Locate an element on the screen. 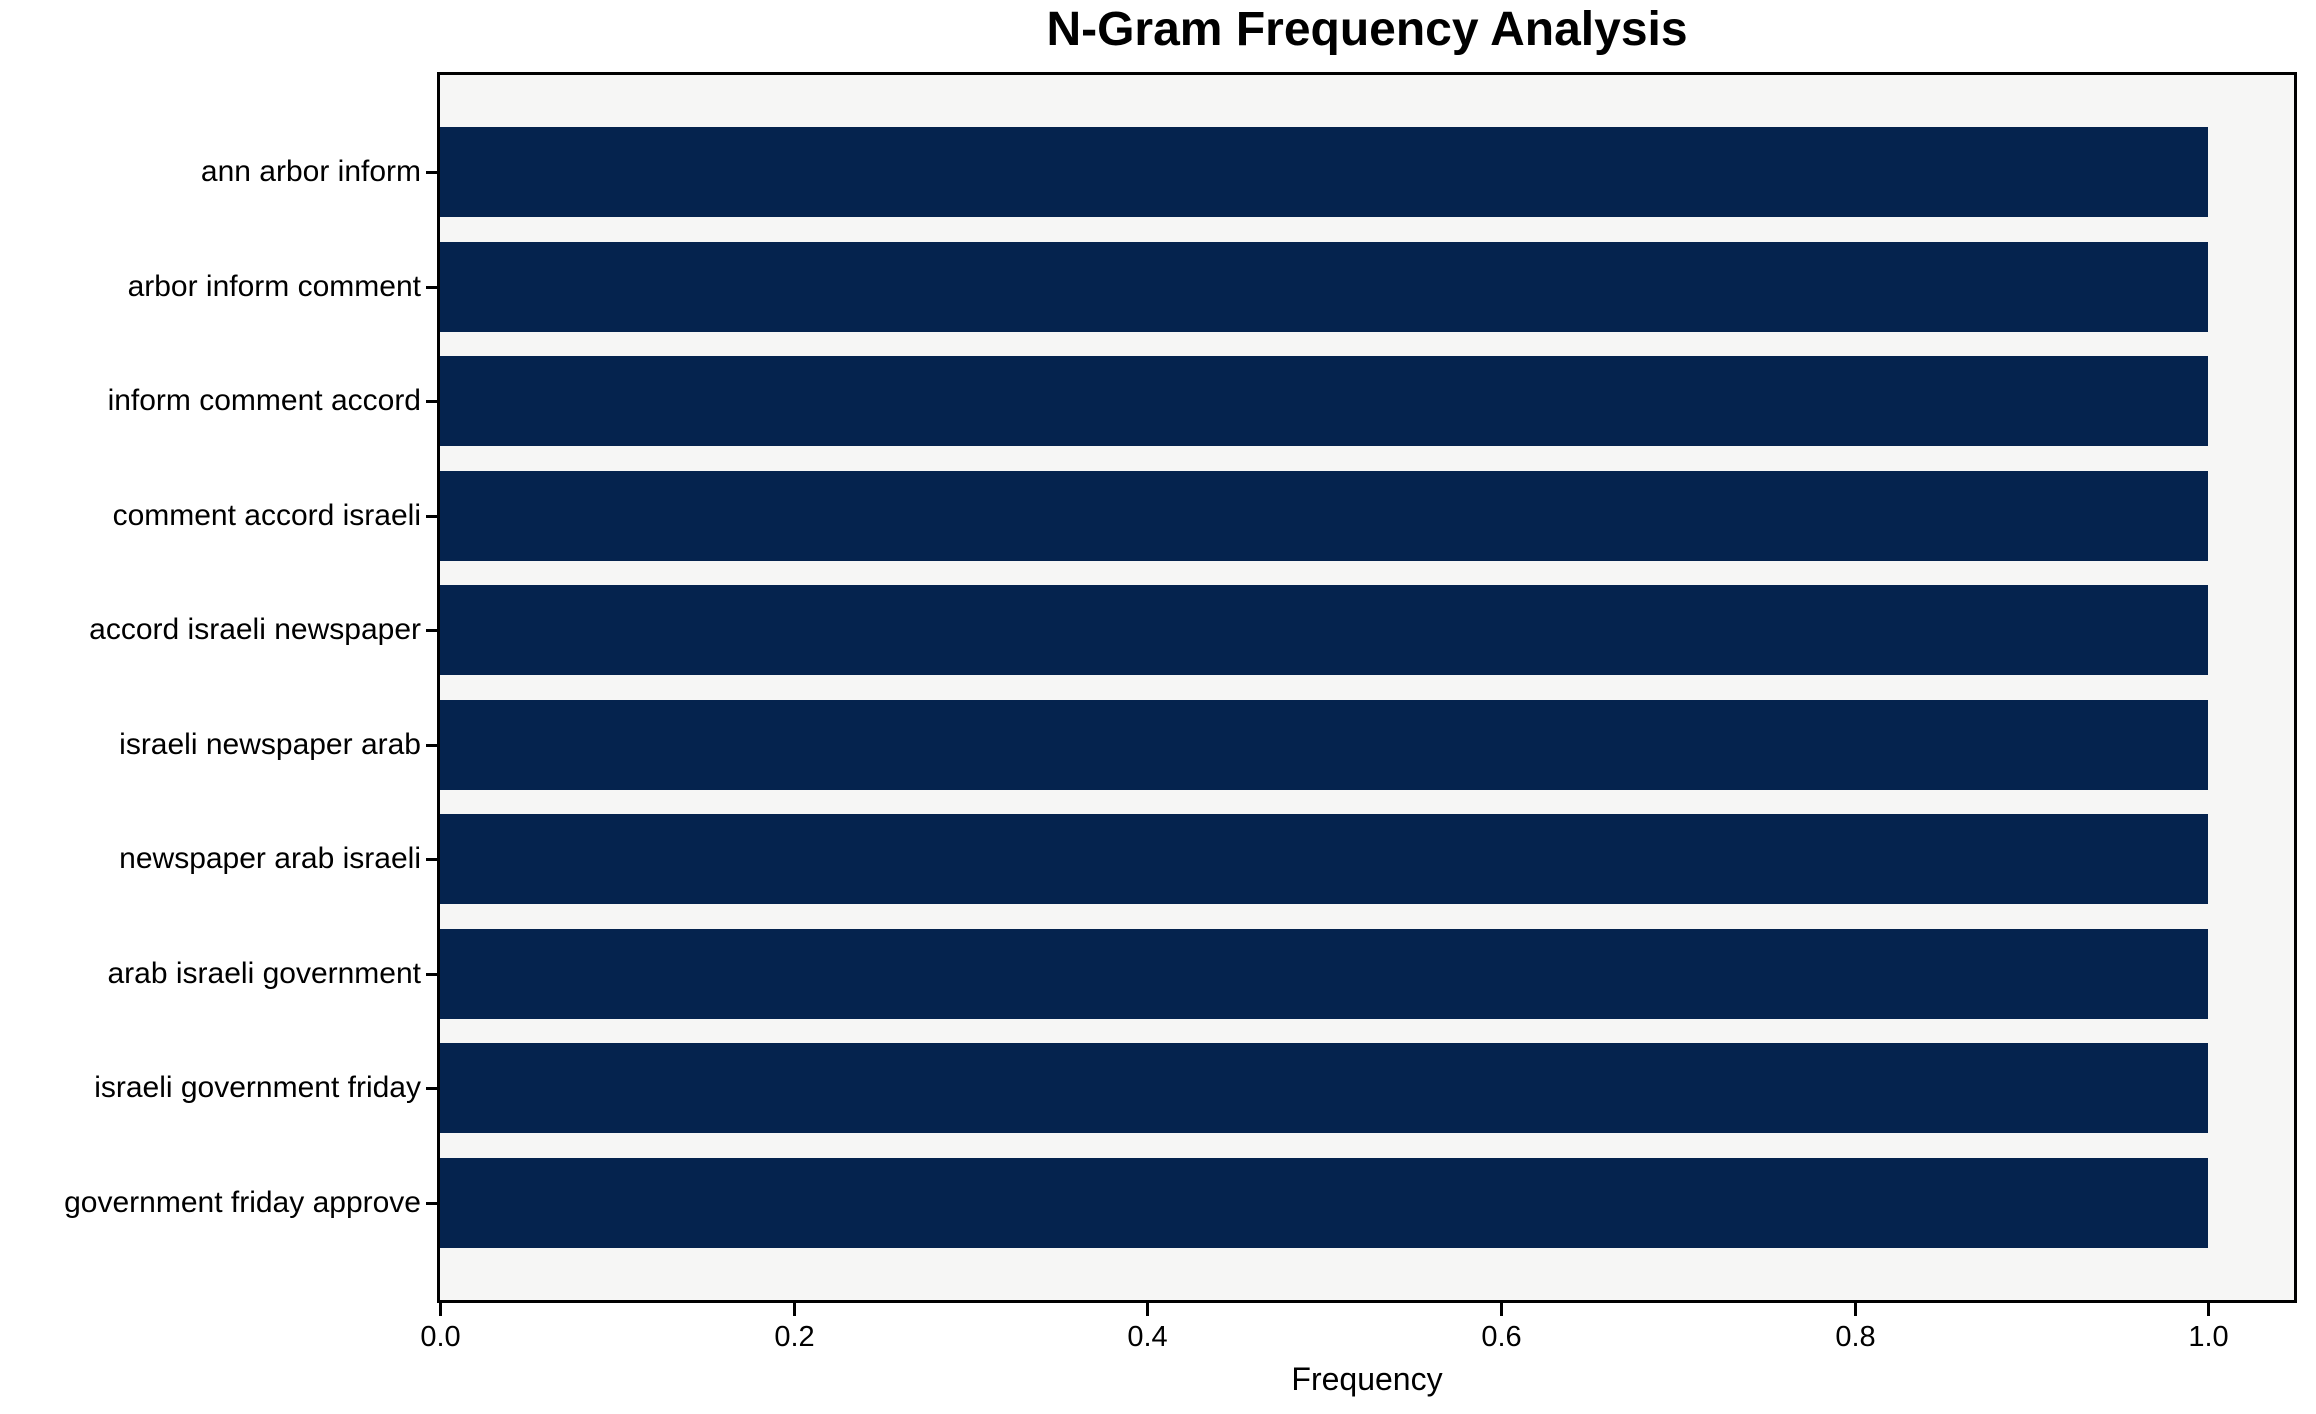  y-axis-label: arbor inform comment is located at coordinates (274, 286).